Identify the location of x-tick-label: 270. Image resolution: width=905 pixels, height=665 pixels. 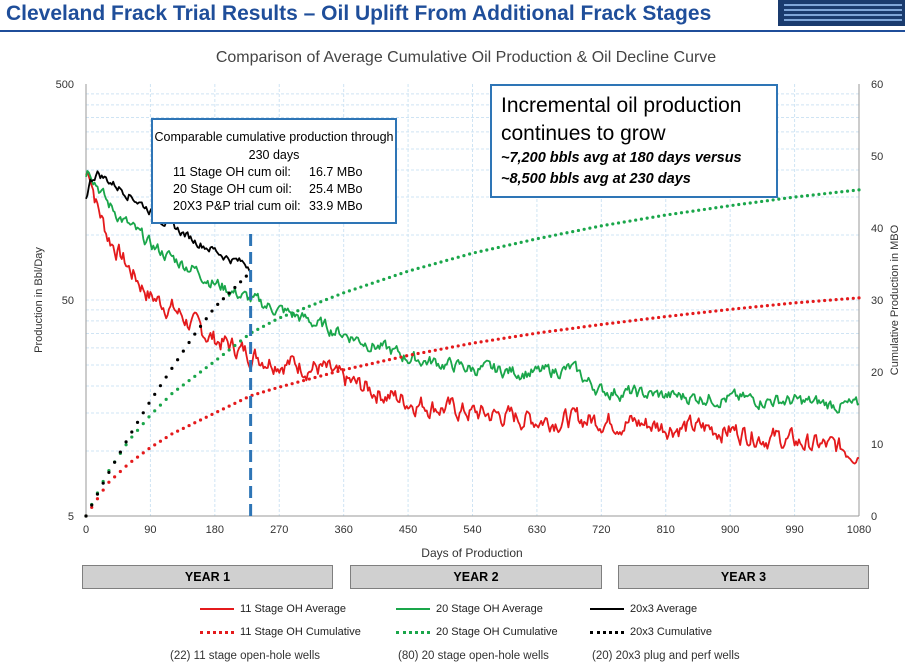
(279, 530).